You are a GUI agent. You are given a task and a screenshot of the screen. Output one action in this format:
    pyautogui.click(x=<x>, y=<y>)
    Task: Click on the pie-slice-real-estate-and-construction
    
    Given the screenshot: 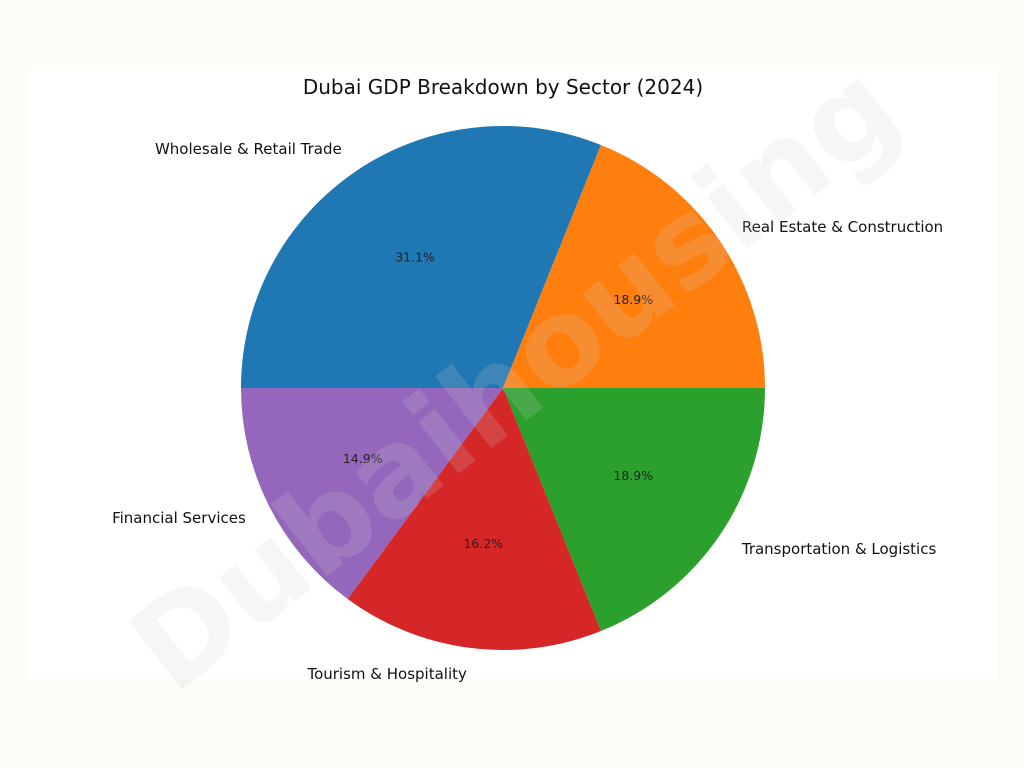 What is the action you would take?
    pyautogui.click(x=634, y=266)
    